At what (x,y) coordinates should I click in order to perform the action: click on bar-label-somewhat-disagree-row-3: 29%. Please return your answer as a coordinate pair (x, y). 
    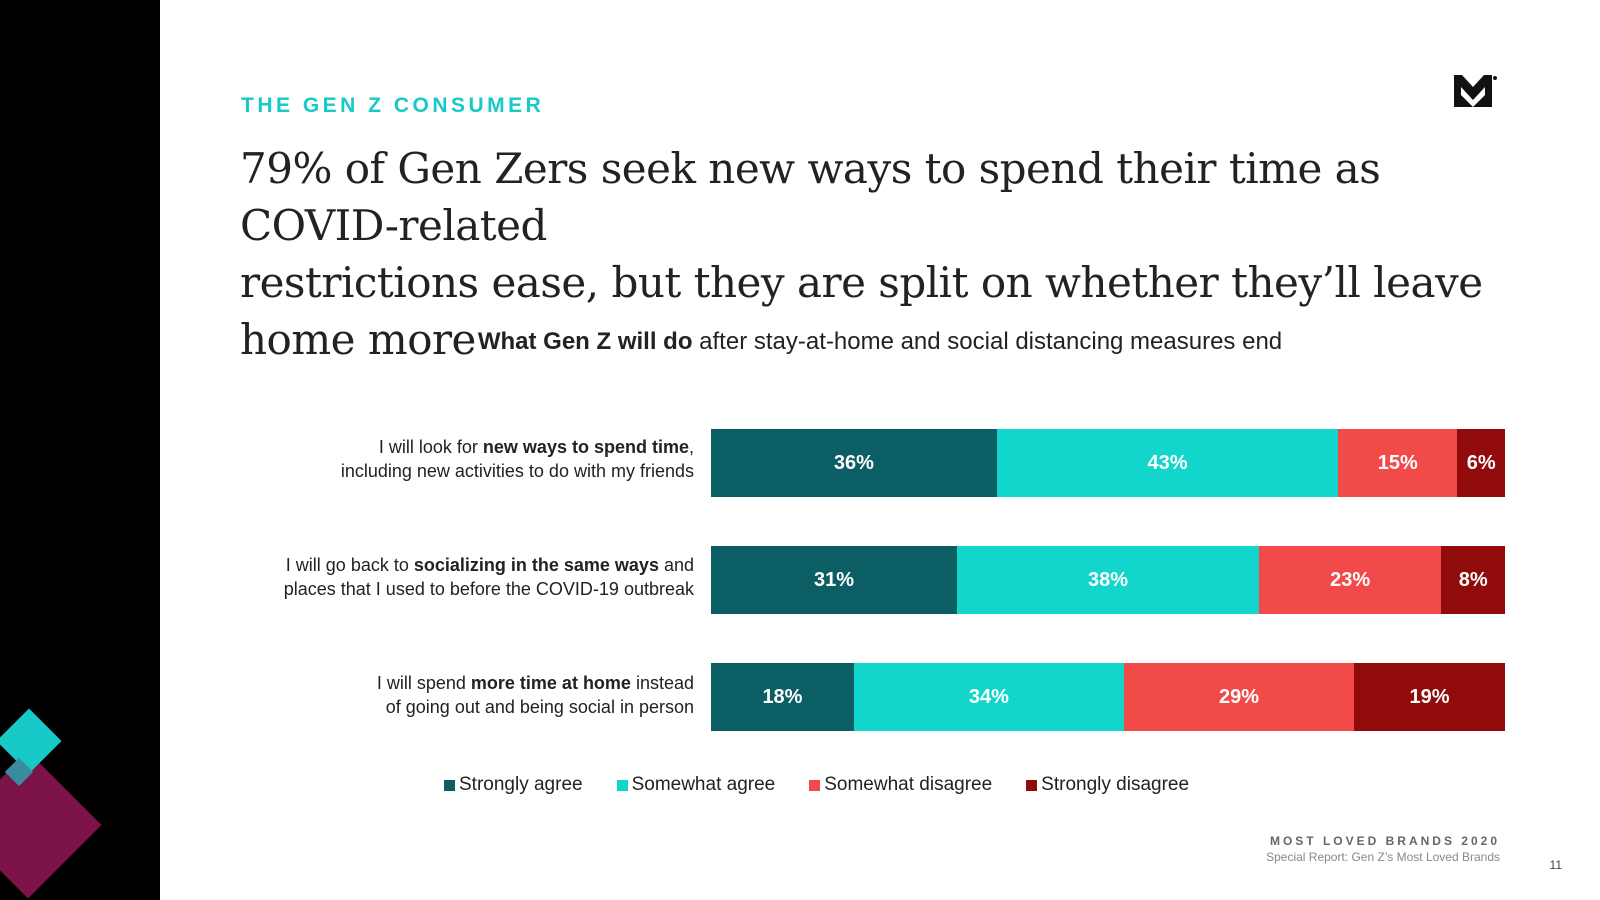
    Looking at the image, I should click on (1239, 697).